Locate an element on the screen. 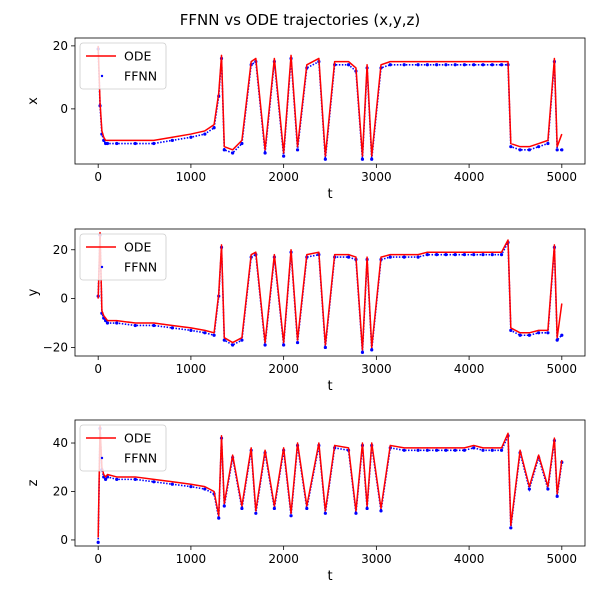  x-tick-label-z-3000: 3000 is located at coordinates (376, 559).